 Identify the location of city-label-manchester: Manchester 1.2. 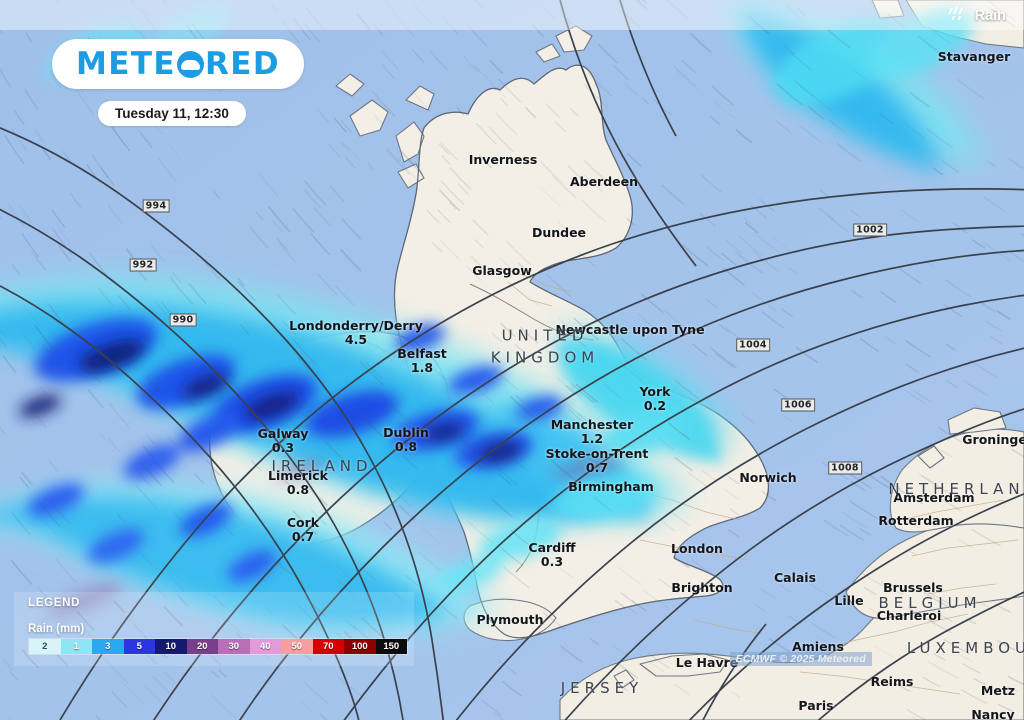
(592, 431).